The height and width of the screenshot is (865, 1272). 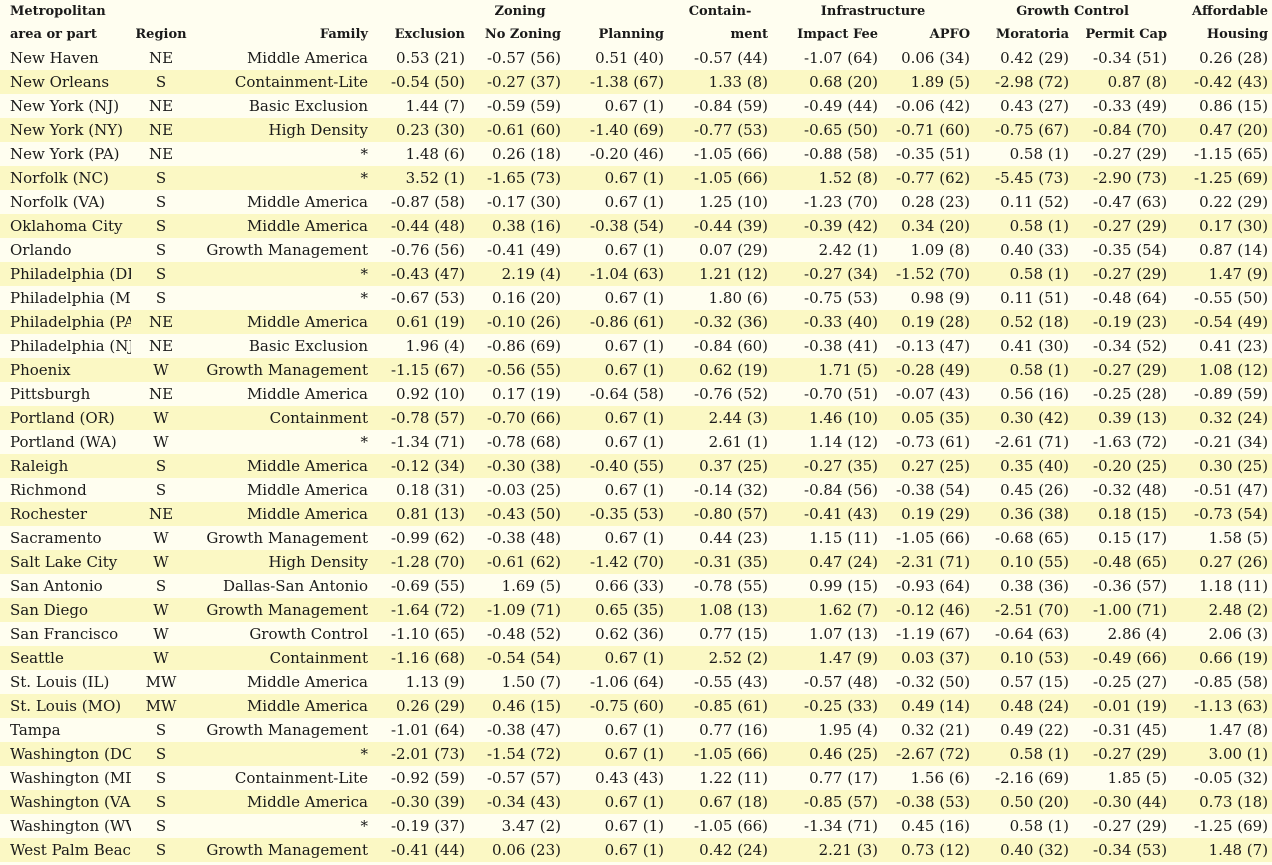 I want to click on cell-permit-cap: -0.25 (27), so click(x=1130, y=682).